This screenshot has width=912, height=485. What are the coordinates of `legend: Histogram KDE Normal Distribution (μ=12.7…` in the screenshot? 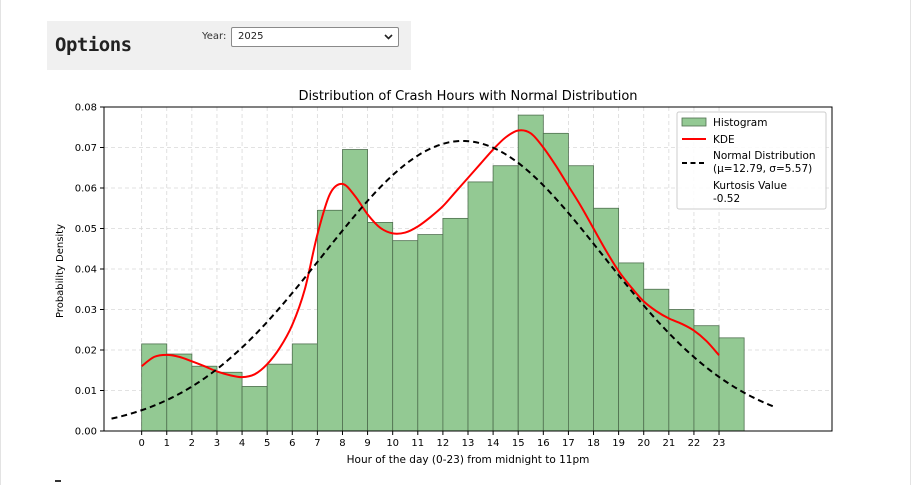 It's located at (751, 160).